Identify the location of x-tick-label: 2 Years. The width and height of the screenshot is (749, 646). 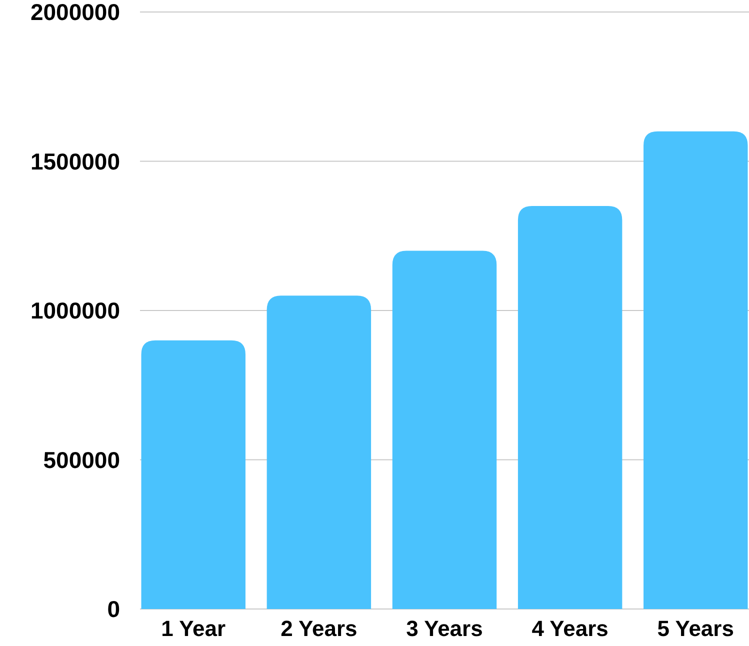
(319, 628).